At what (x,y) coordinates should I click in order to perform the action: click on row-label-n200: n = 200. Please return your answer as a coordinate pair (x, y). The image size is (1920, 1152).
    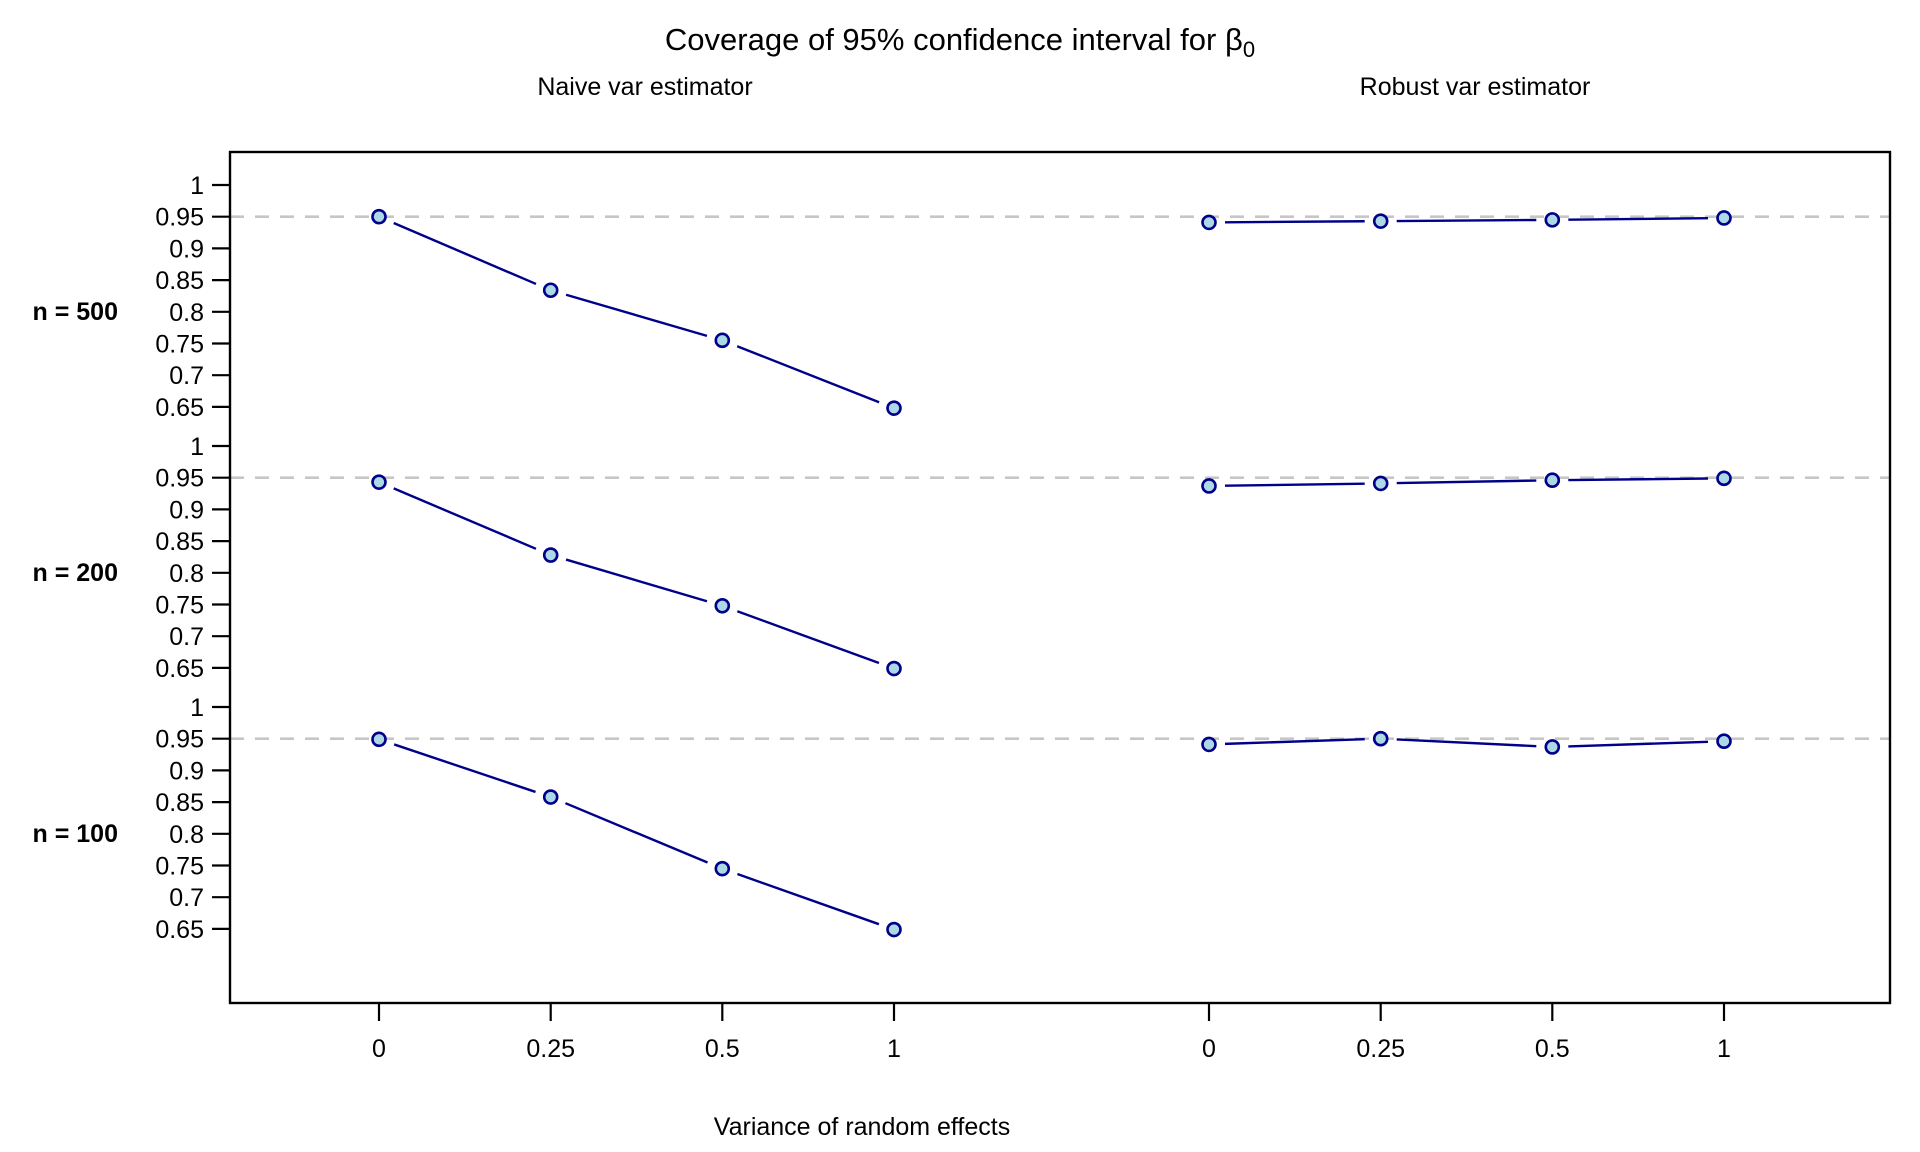
    Looking at the image, I should click on (75, 573).